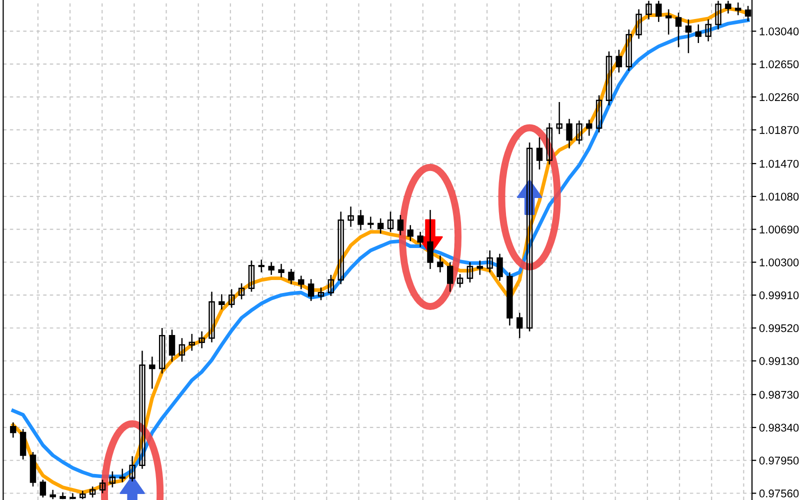 This screenshot has height=500, width=800. I want to click on y-tick-label: 0.98340, so click(779, 428).